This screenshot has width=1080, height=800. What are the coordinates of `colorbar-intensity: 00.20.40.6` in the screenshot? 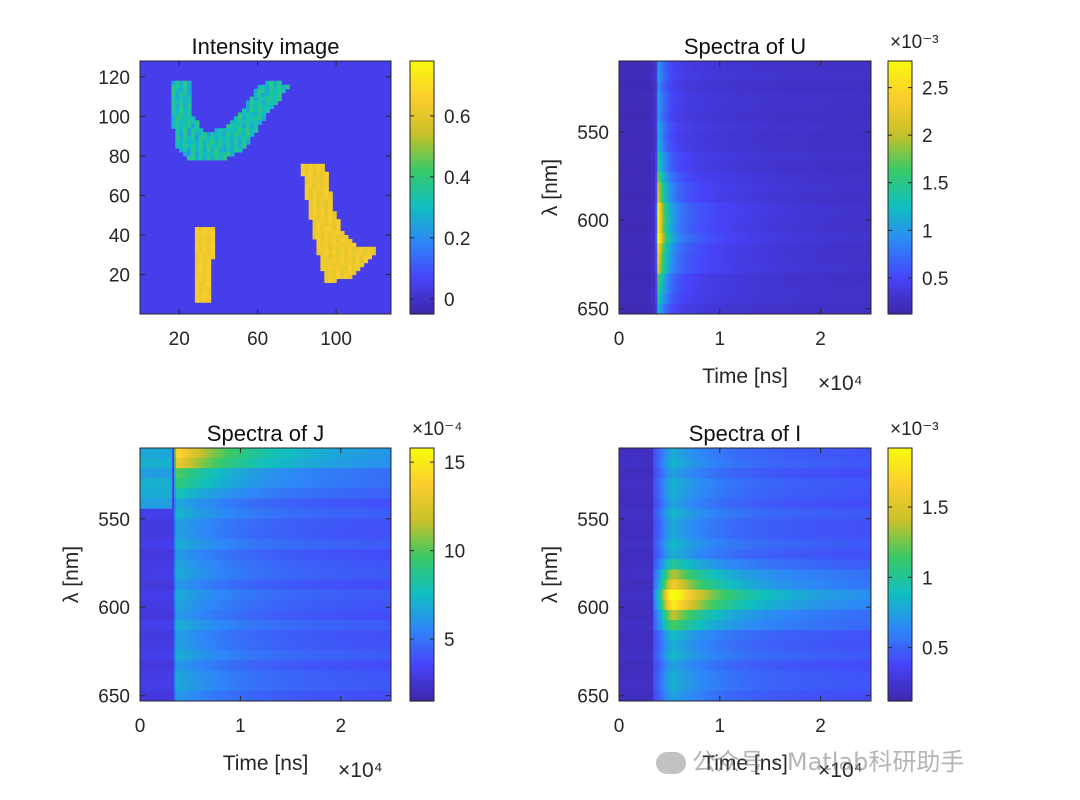 It's located at (440, 187).